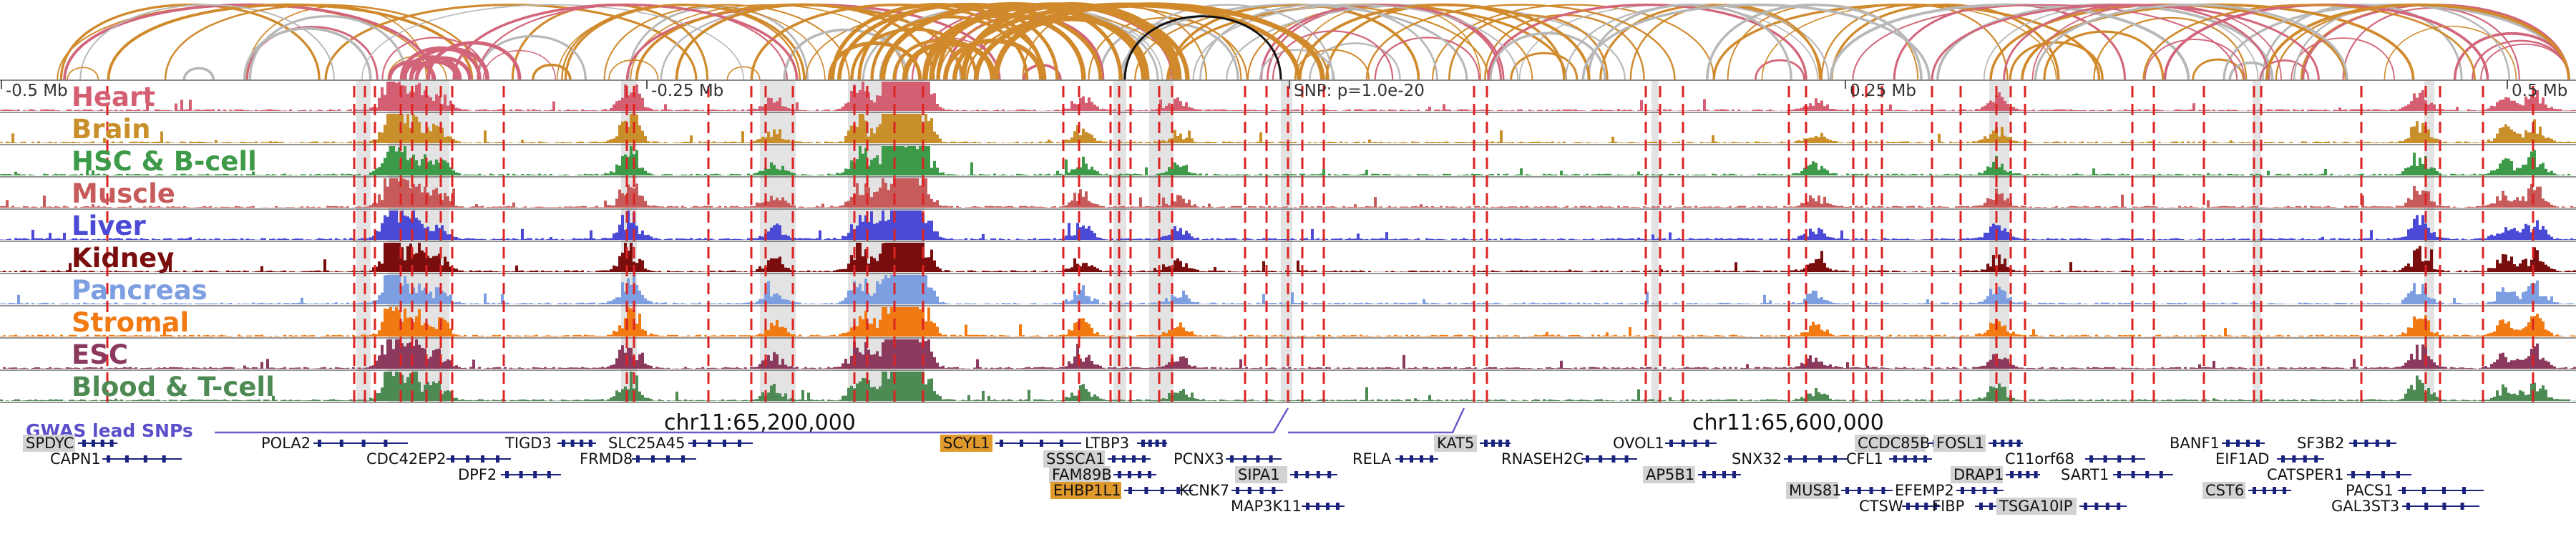 The width and height of the screenshot is (2576, 537). What do you see at coordinates (1204, 490) in the screenshot?
I see `gene-label: KCNK7` at bounding box center [1204, 490].